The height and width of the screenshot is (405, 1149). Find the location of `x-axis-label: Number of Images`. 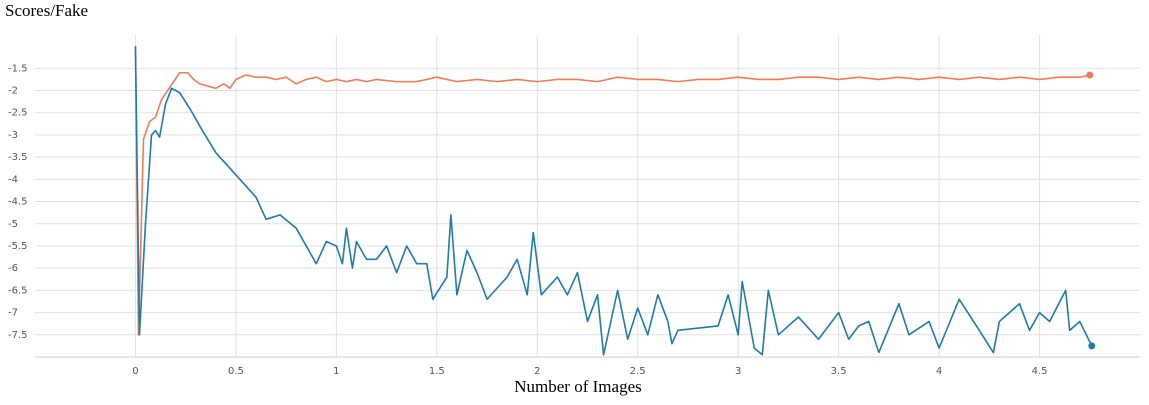

x-axis-label: Number of Images is located at coordinates (577, 386).